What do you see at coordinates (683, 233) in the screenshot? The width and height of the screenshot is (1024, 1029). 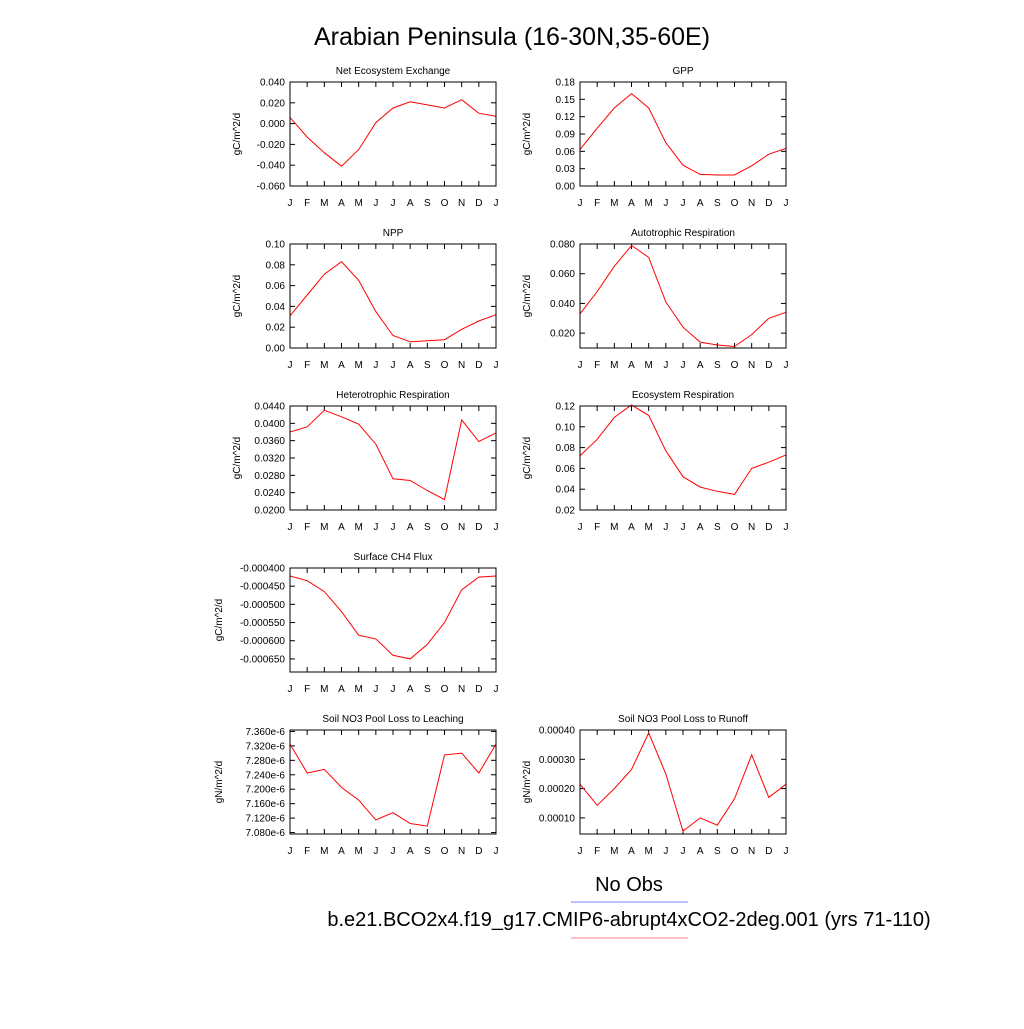 I see `panel-title: Autotrophic Respiration` at bounding box center [683, 233].